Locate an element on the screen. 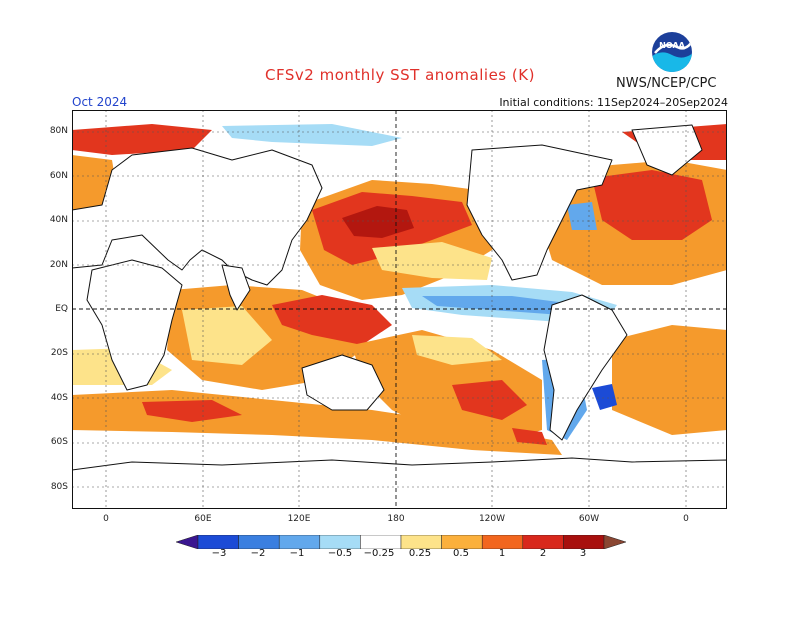  lat-label: 60S is located at coordinates (59, 442).